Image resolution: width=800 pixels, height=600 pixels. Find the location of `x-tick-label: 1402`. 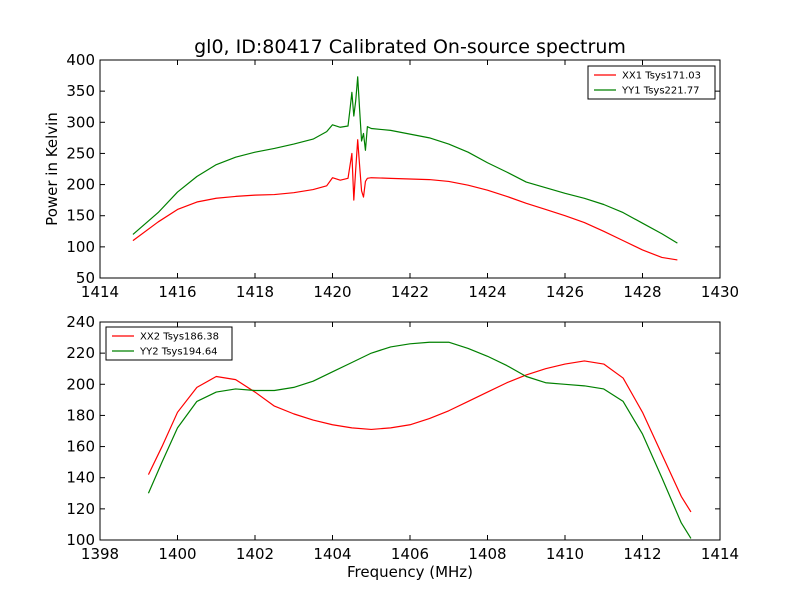

x-tick-label: 1402 is located at coordinates (255, 554).